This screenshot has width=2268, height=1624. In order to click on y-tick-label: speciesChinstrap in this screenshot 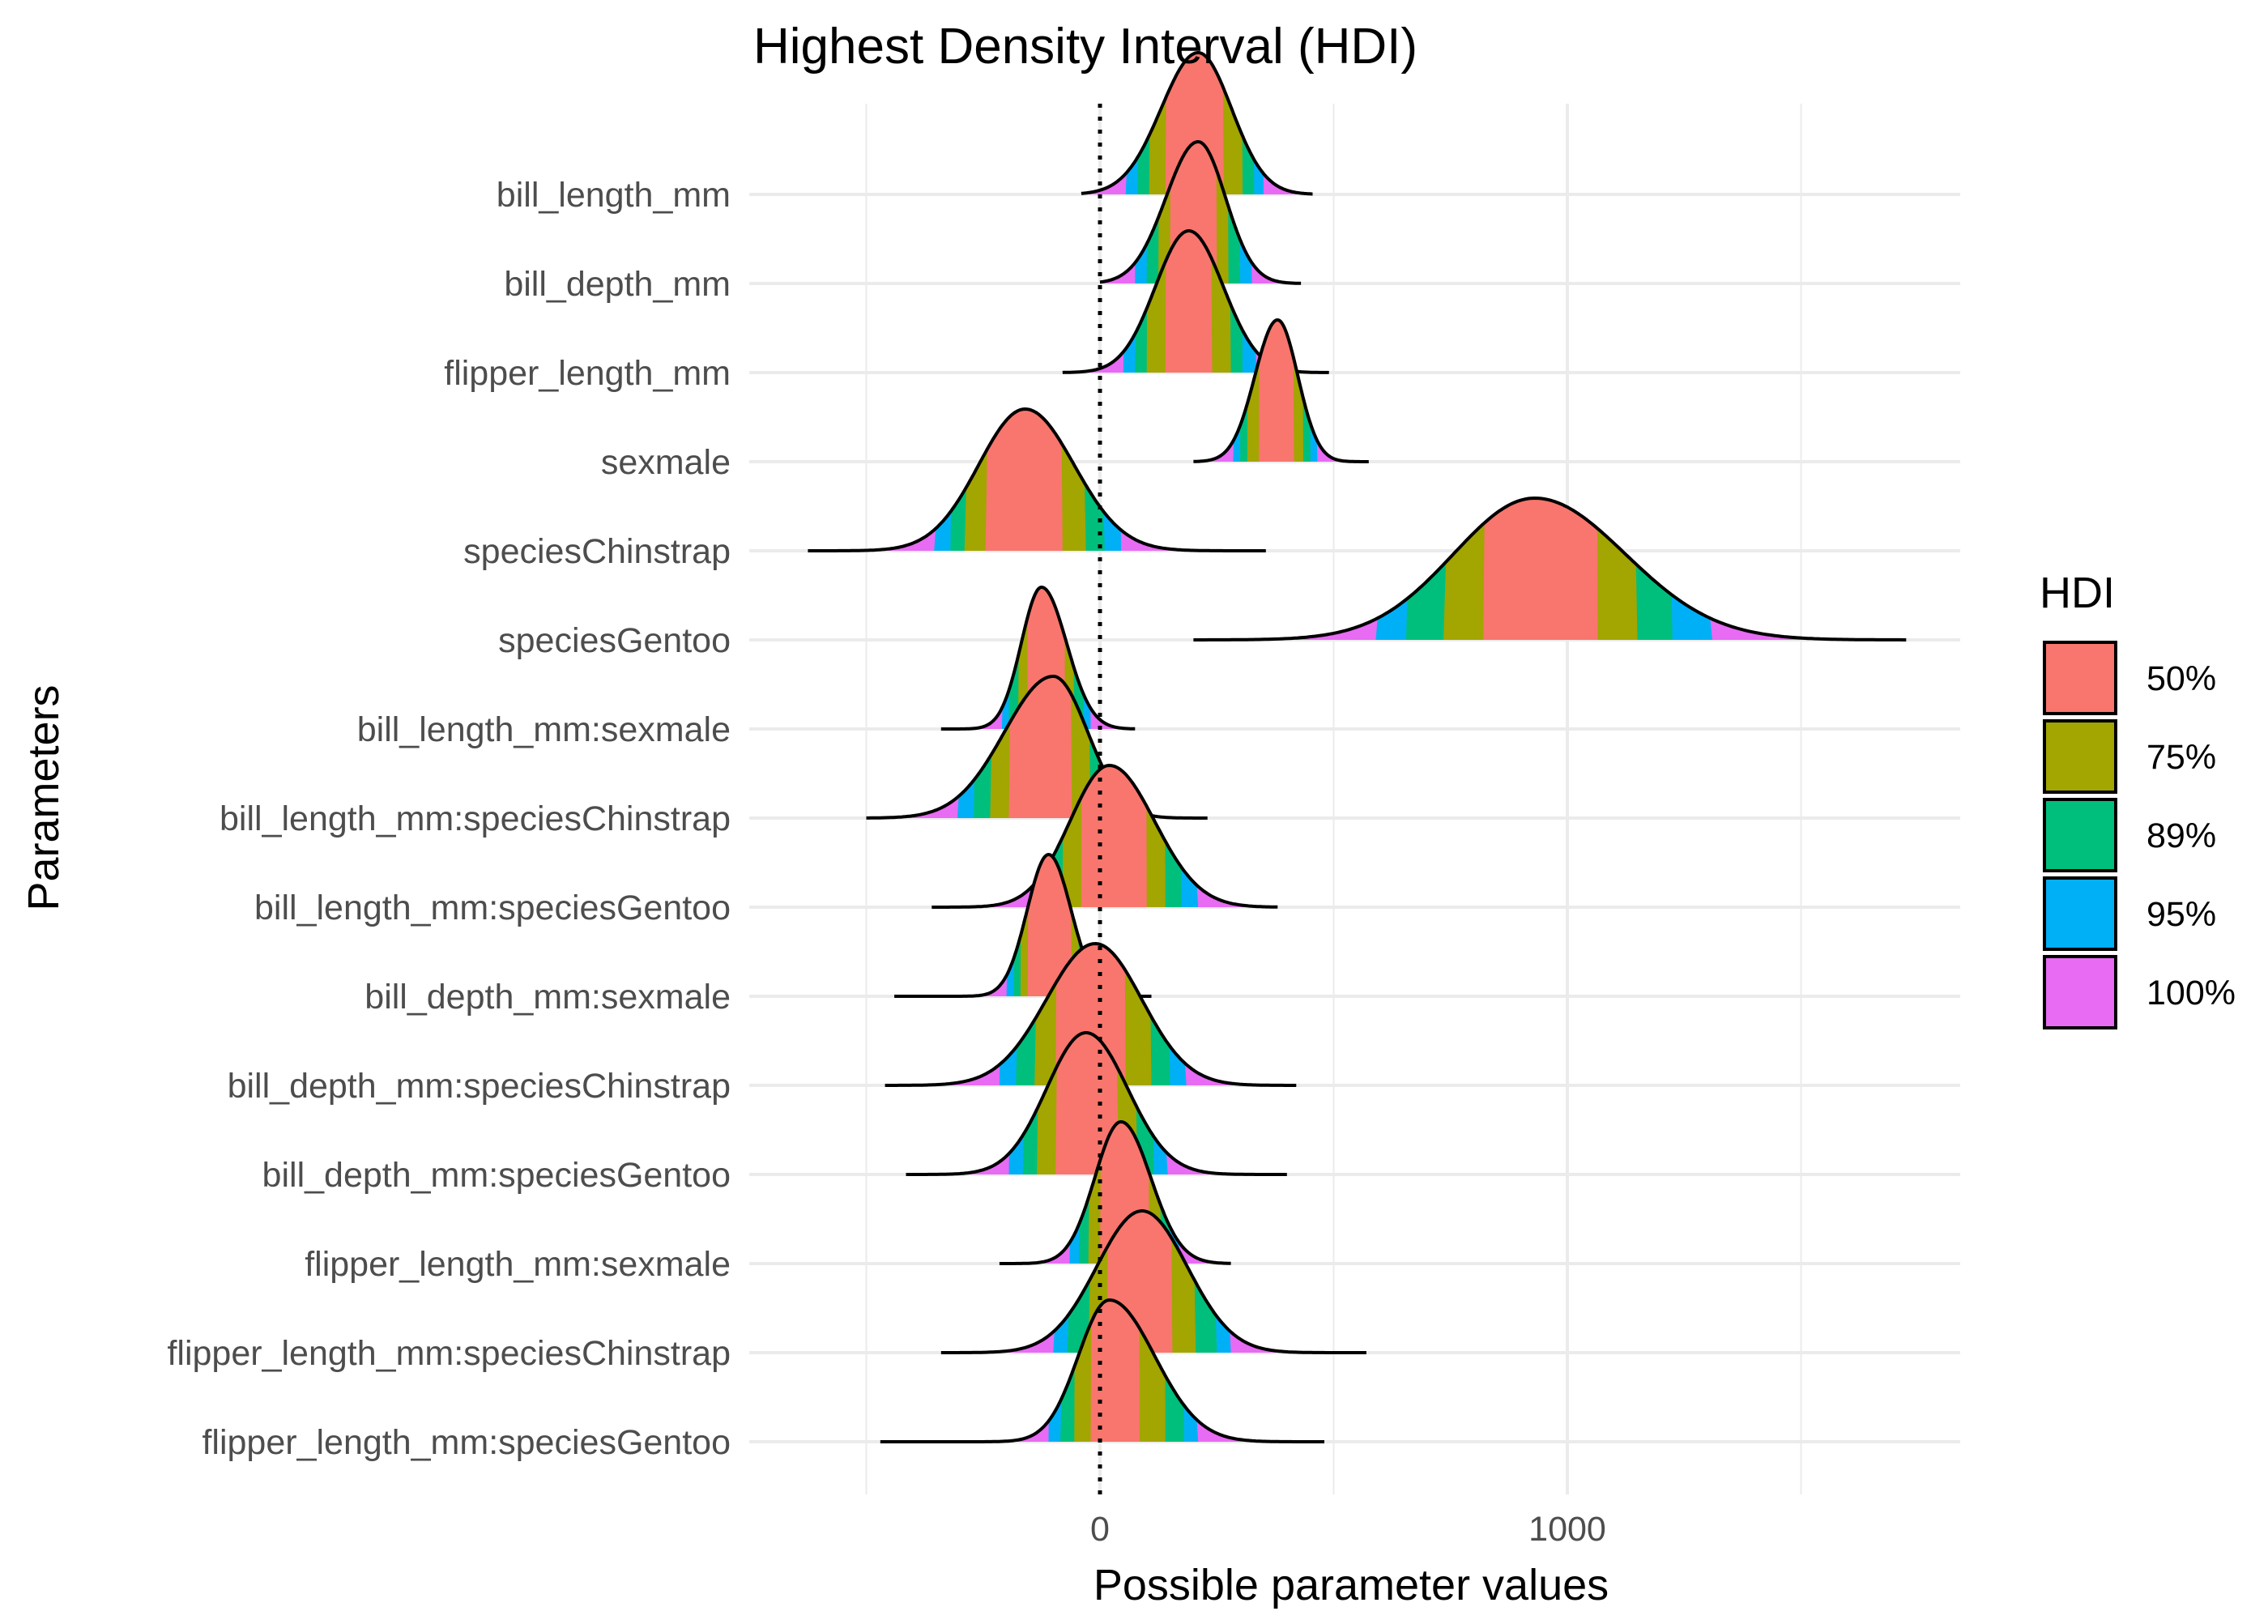, I will do `click(597, 551)`.